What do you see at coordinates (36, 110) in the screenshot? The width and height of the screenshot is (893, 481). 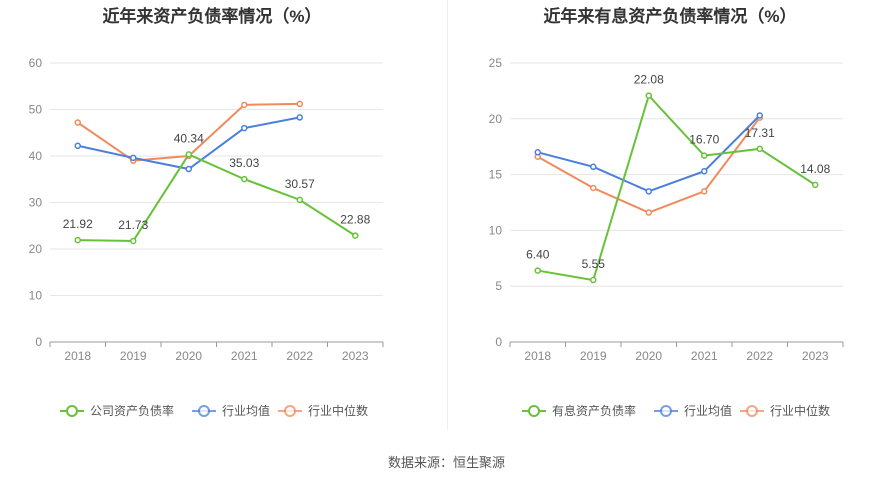 I see `y-tick-label: 50` at bounding box center [36, 110].